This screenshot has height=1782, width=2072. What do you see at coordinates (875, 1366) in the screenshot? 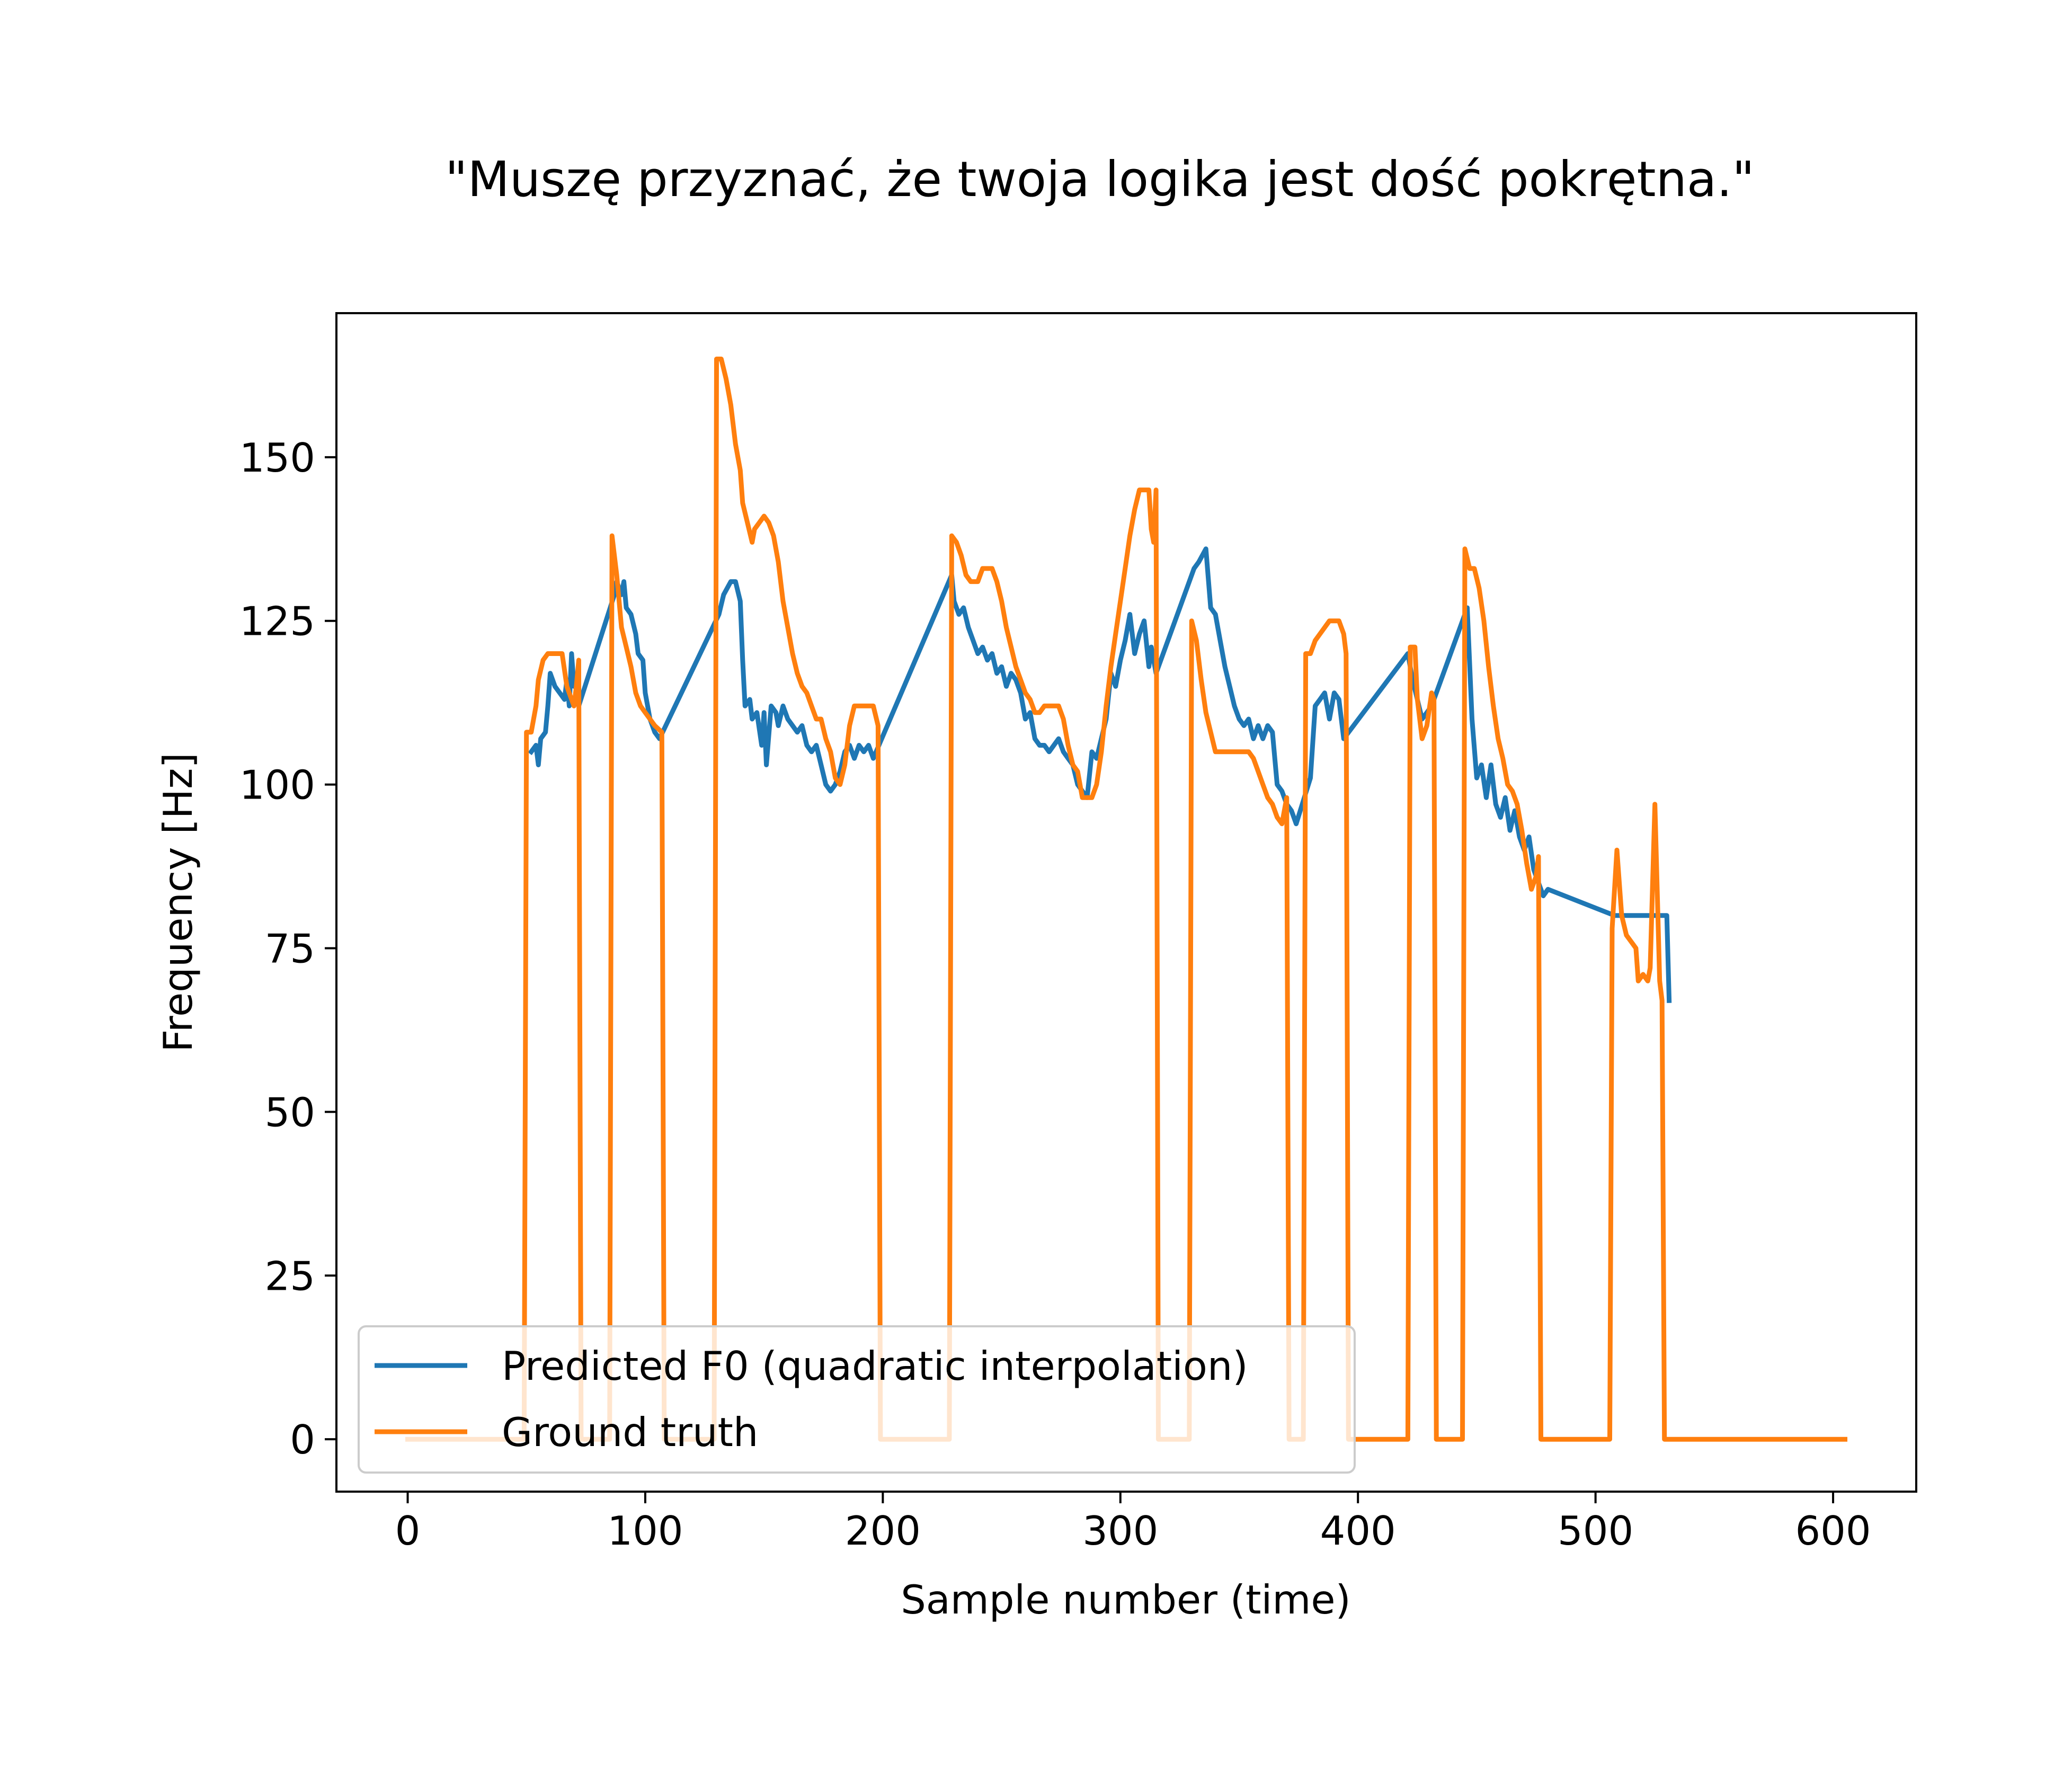
I see `legend-label-1: Predicted F0 (quadratic interpolation)` at bounding box center [875, 1366].